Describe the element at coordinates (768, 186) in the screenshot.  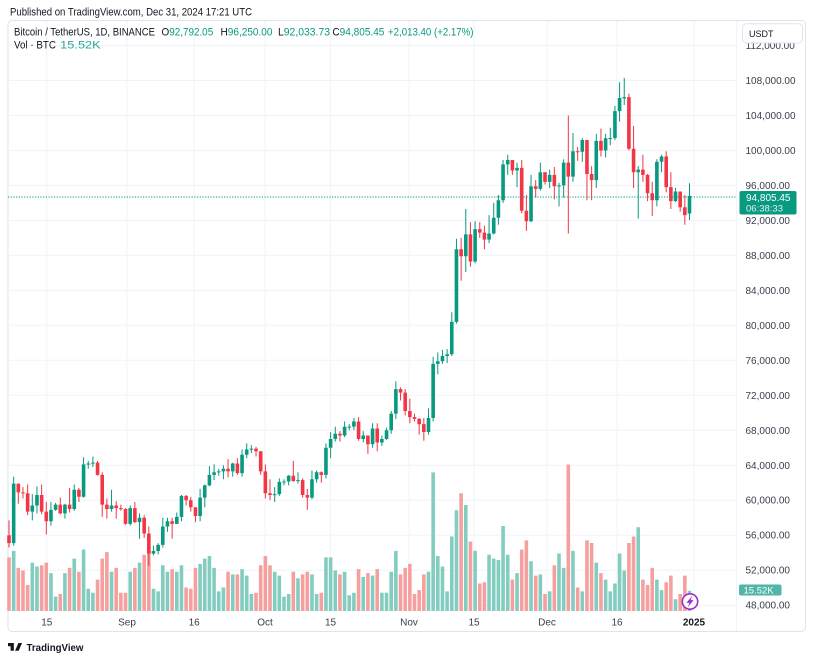
I see `svg-text: 96,000.00` at that location.